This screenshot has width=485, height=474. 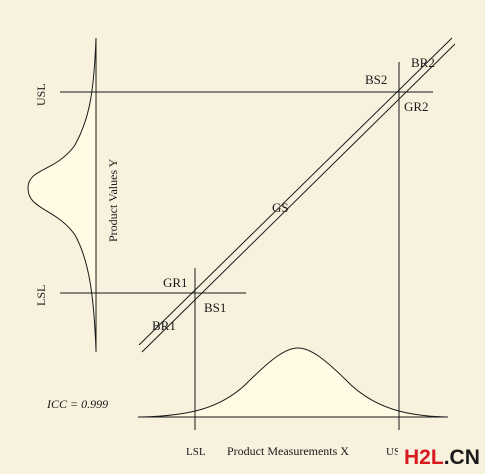 I want to click on br2-label: BR2, so click(x=423, y=62).